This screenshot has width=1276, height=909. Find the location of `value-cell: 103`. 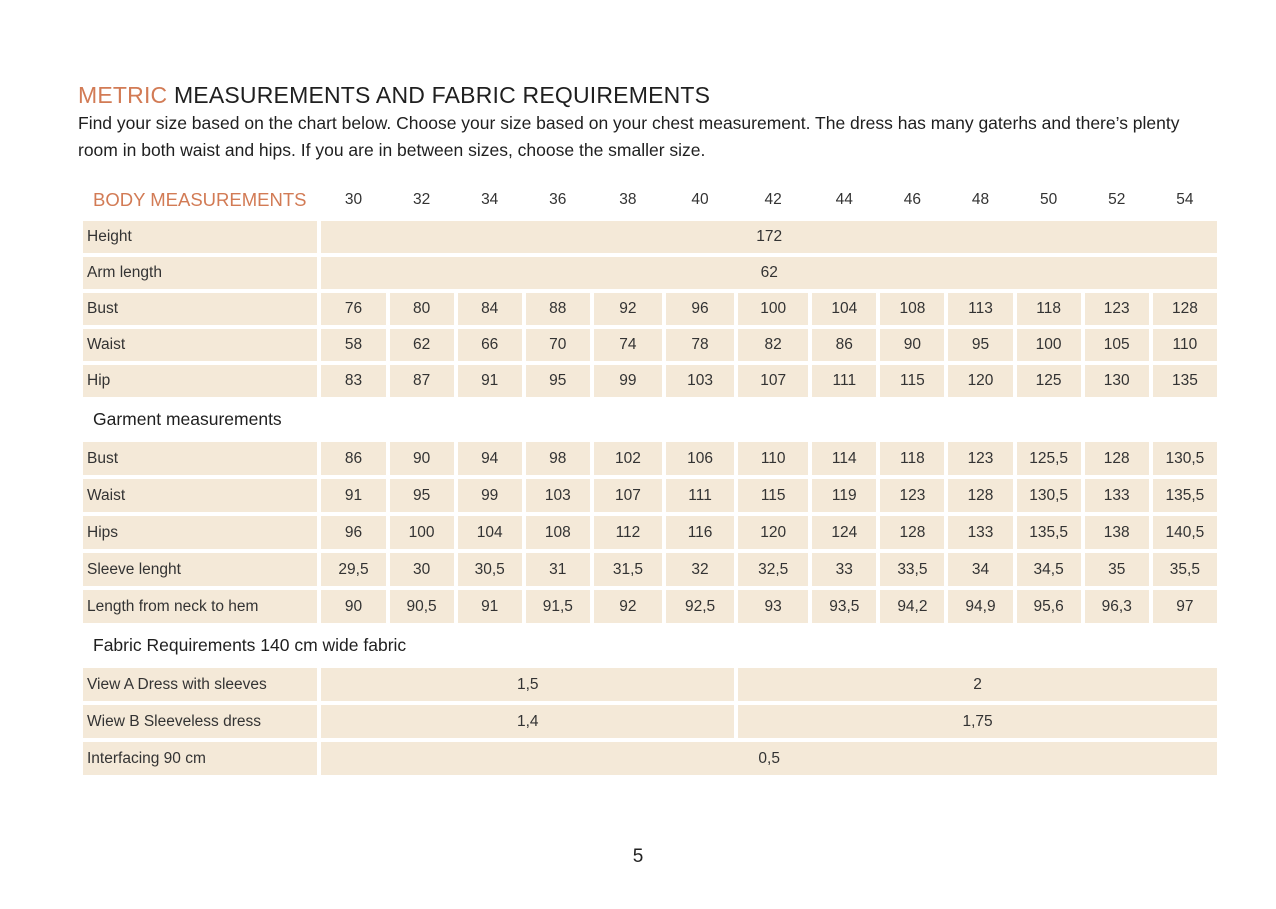

value-cell: 103 is located at coordinates (557, 495).